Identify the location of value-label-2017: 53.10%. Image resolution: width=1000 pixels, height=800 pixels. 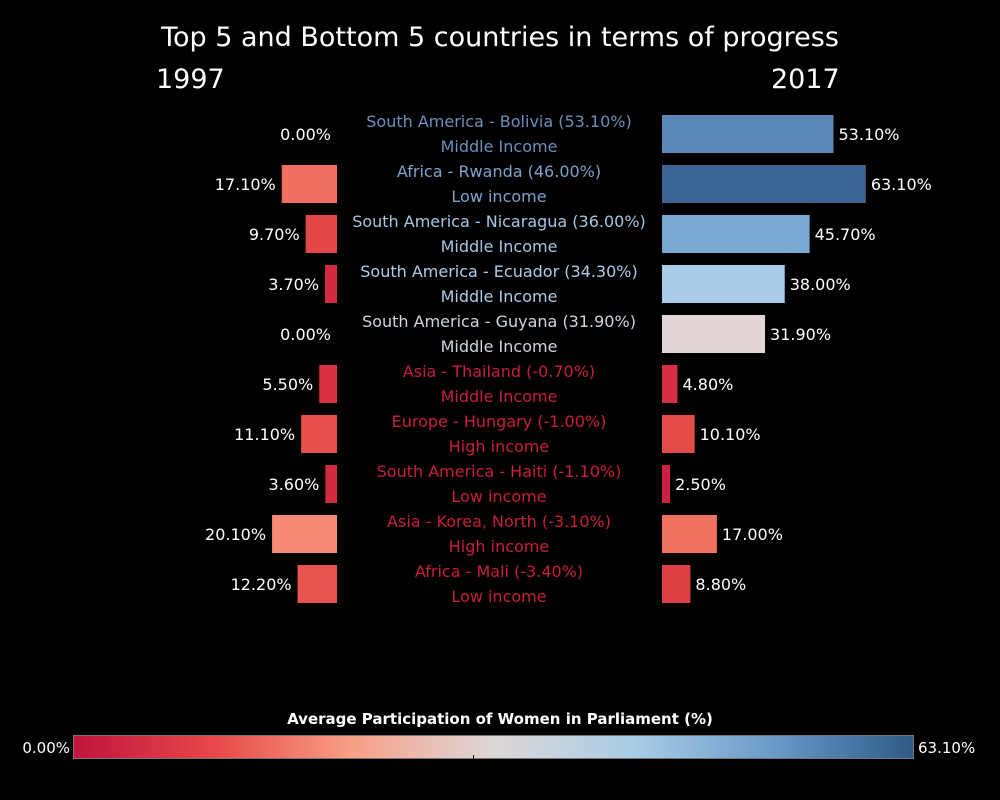
(869, 134).